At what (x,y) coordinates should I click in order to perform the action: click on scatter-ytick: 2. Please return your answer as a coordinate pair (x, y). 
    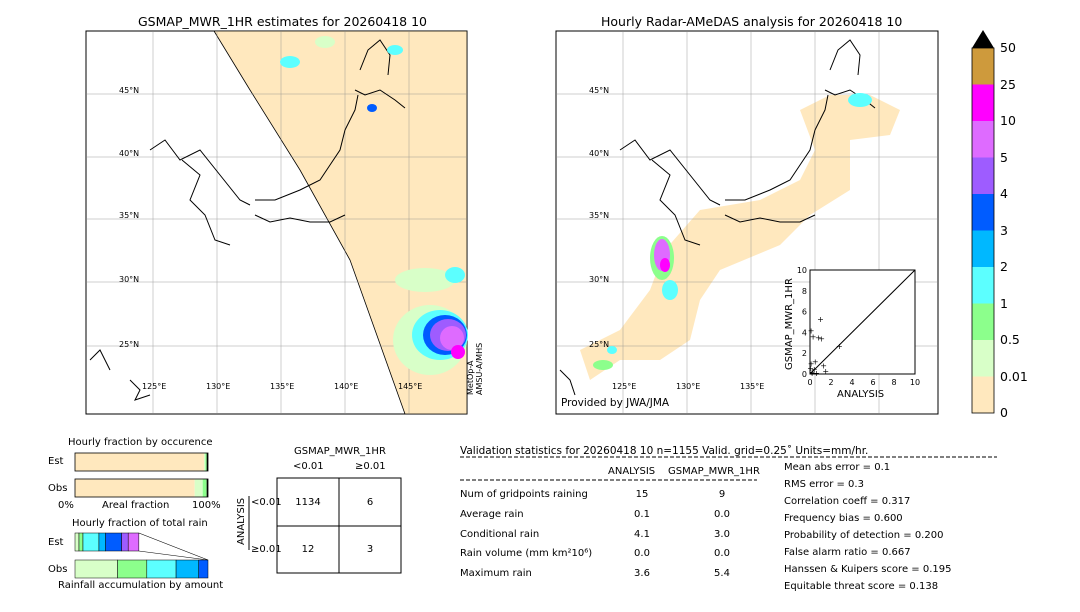
    Looking at the image, I should click on (804, 353).